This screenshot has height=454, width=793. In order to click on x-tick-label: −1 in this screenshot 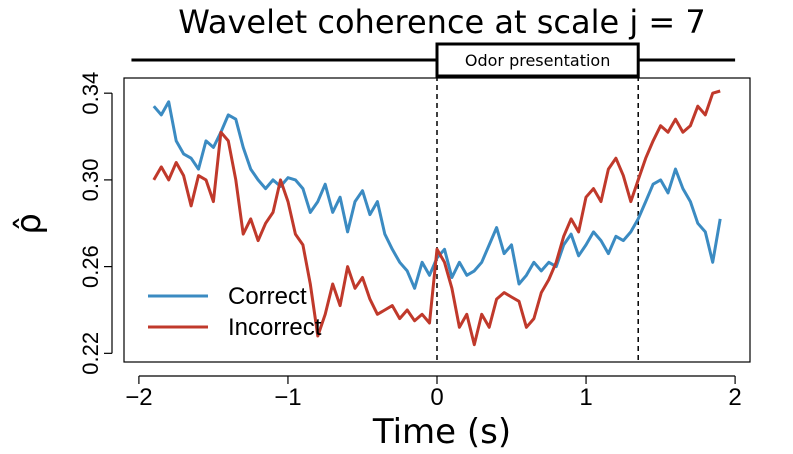, I will do `click(287, 397)`.